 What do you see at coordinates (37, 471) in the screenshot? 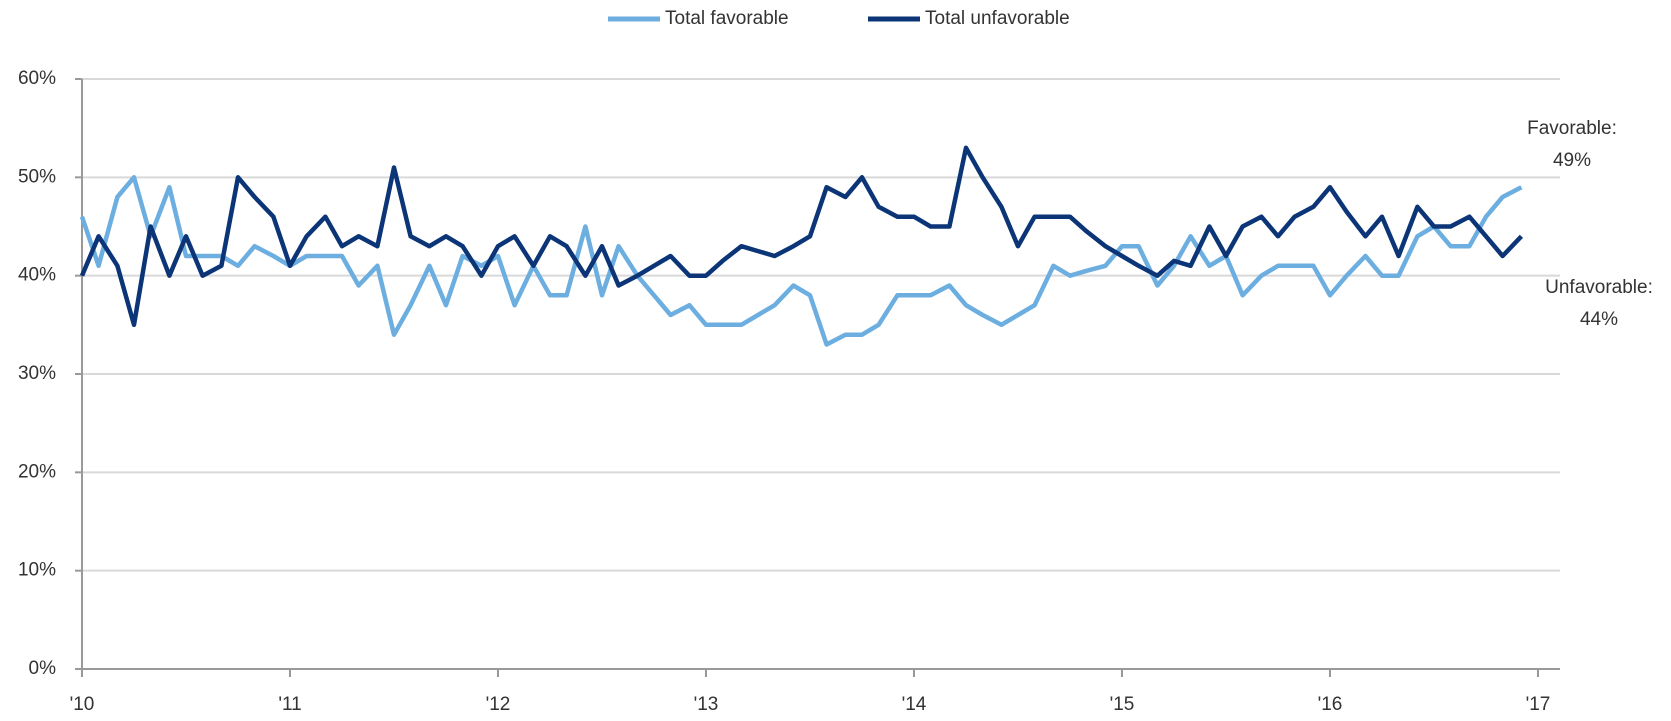
I see `y-tick-label: 20%` at bounding box center [37, 471].